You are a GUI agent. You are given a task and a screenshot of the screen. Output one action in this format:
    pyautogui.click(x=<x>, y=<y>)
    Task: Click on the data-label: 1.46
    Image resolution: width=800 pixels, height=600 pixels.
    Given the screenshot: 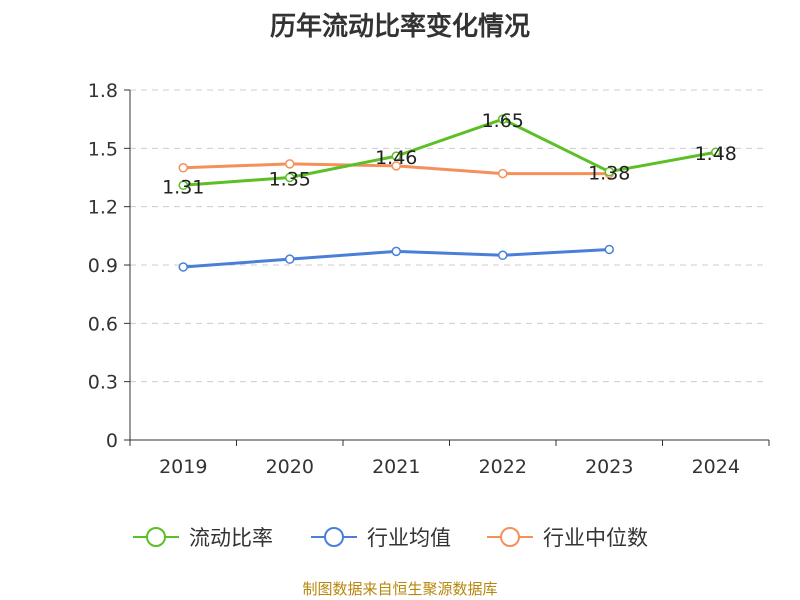 What is the action you would take?
    pyautogui.click(x=396, y=158)
    